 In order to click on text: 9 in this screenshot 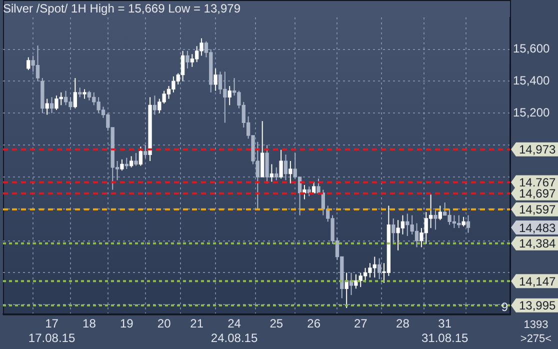, I will do `click(504, 307)`.